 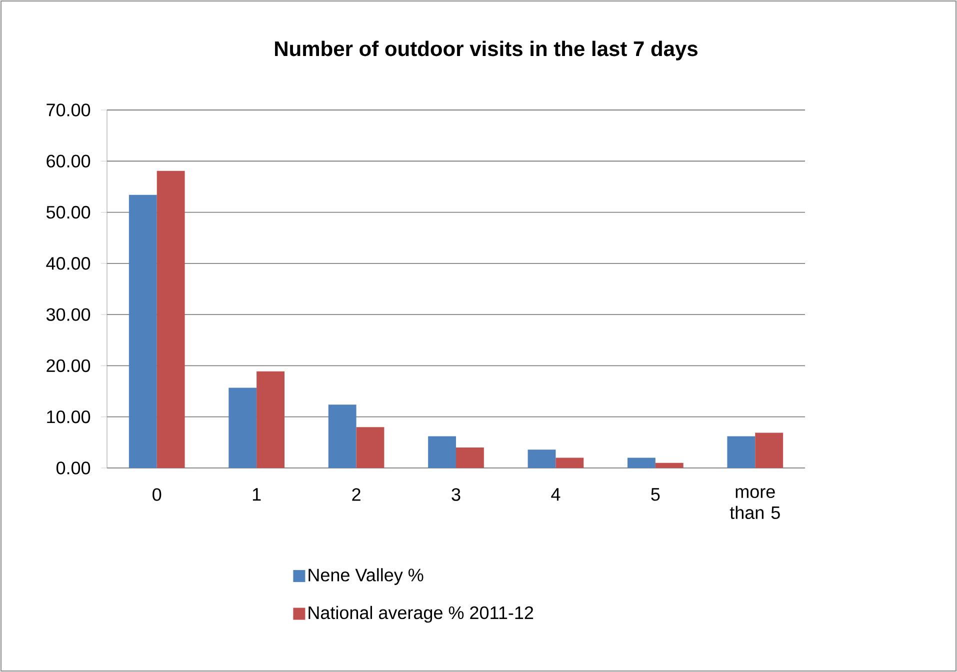 What do you see at coordinates (421, 614) in the screenshot?
I see `legend-label: National average % 2011-12` at bounding box center [421, 614].